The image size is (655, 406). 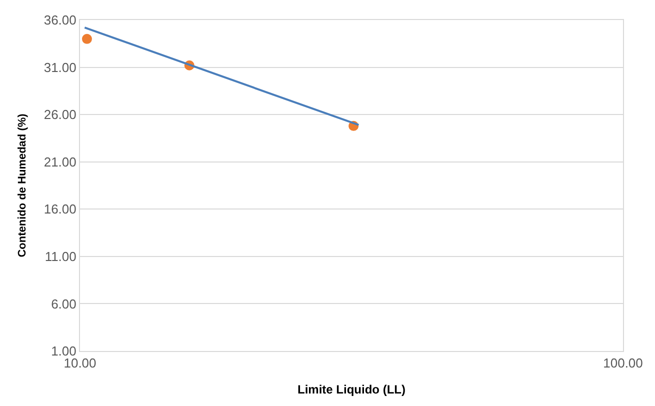 What do you see at coordinates (352, 389) in the screenshot?
I see `x-axis-title: Limite Liquido (LL)` at bounding box center [352, 389].